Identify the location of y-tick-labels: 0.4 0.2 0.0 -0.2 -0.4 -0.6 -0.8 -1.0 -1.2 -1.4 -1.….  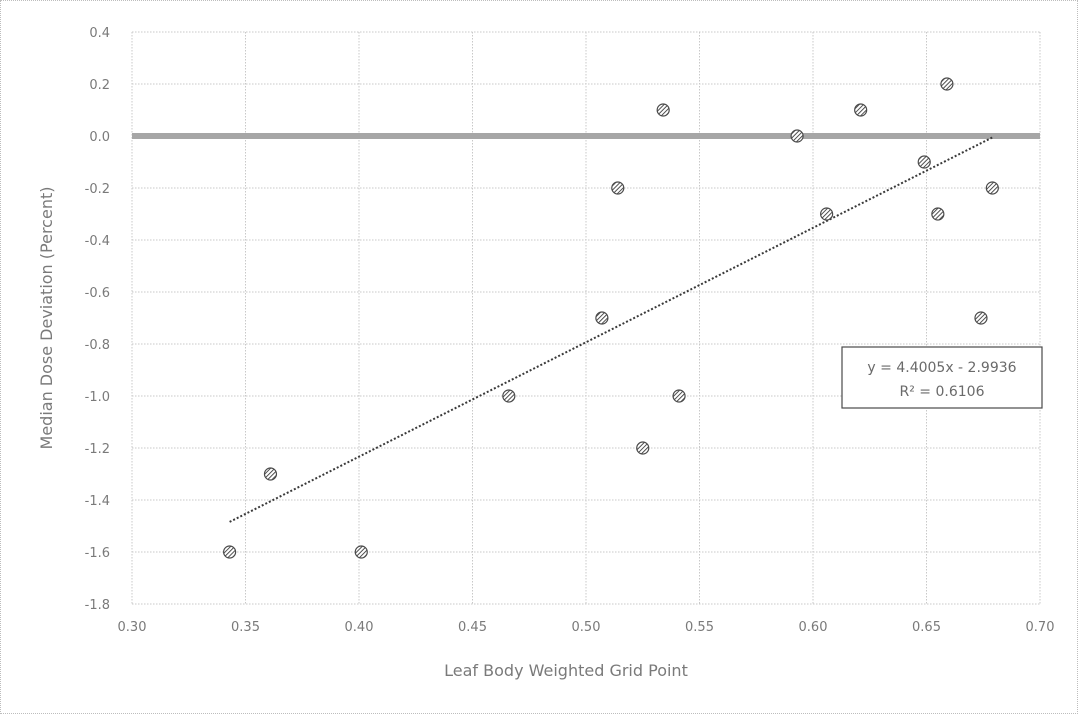
(97, 319).